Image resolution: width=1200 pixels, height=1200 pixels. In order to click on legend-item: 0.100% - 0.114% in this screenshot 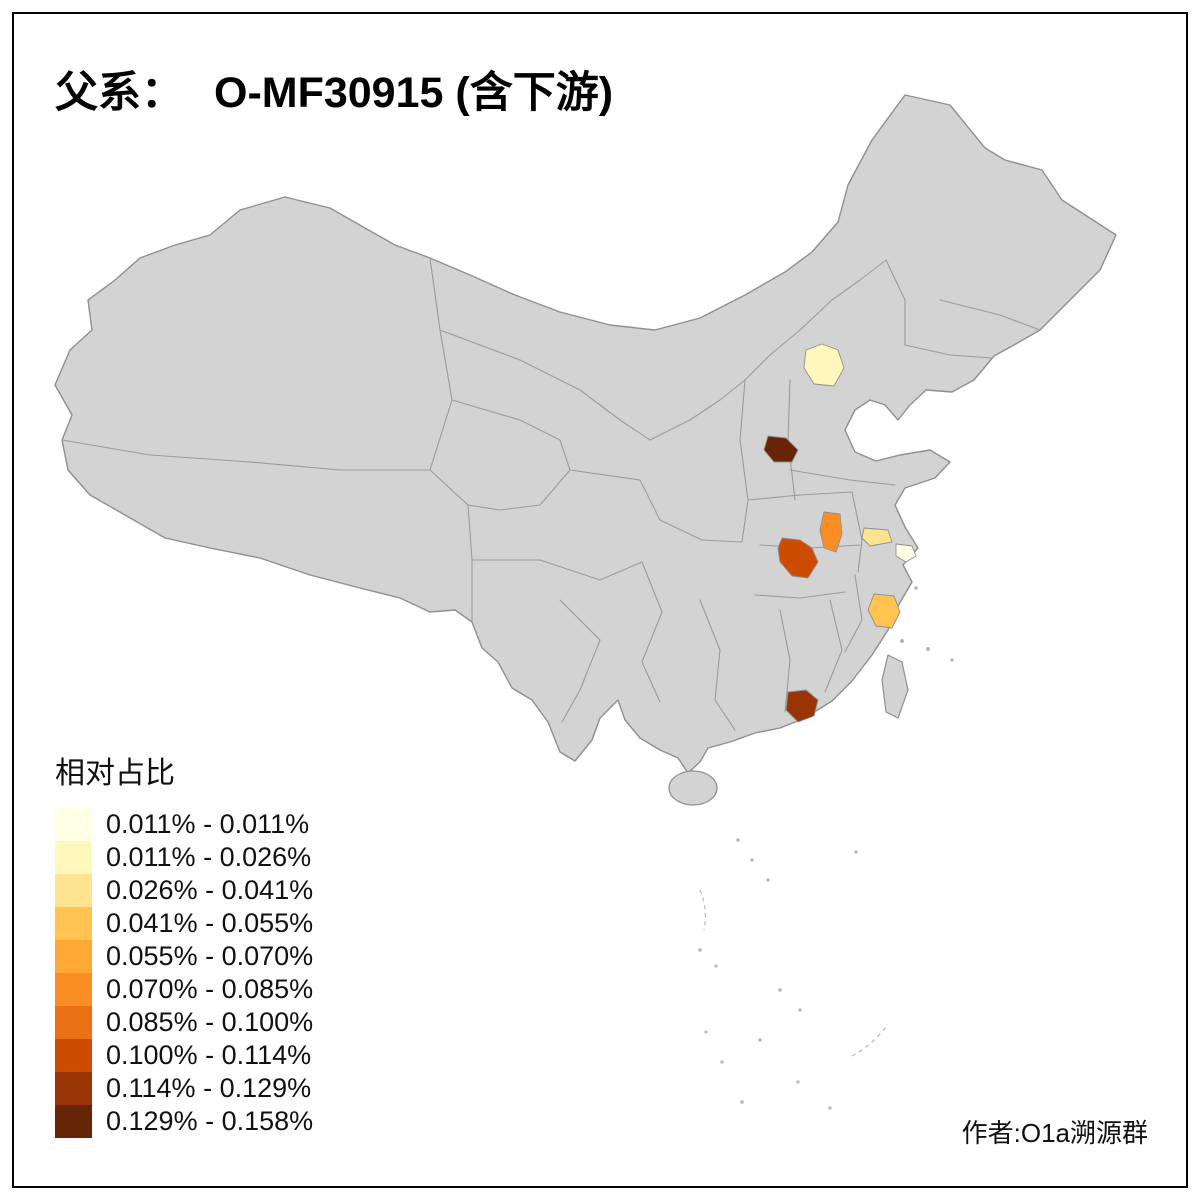, I will do `click(184, 1055)`.